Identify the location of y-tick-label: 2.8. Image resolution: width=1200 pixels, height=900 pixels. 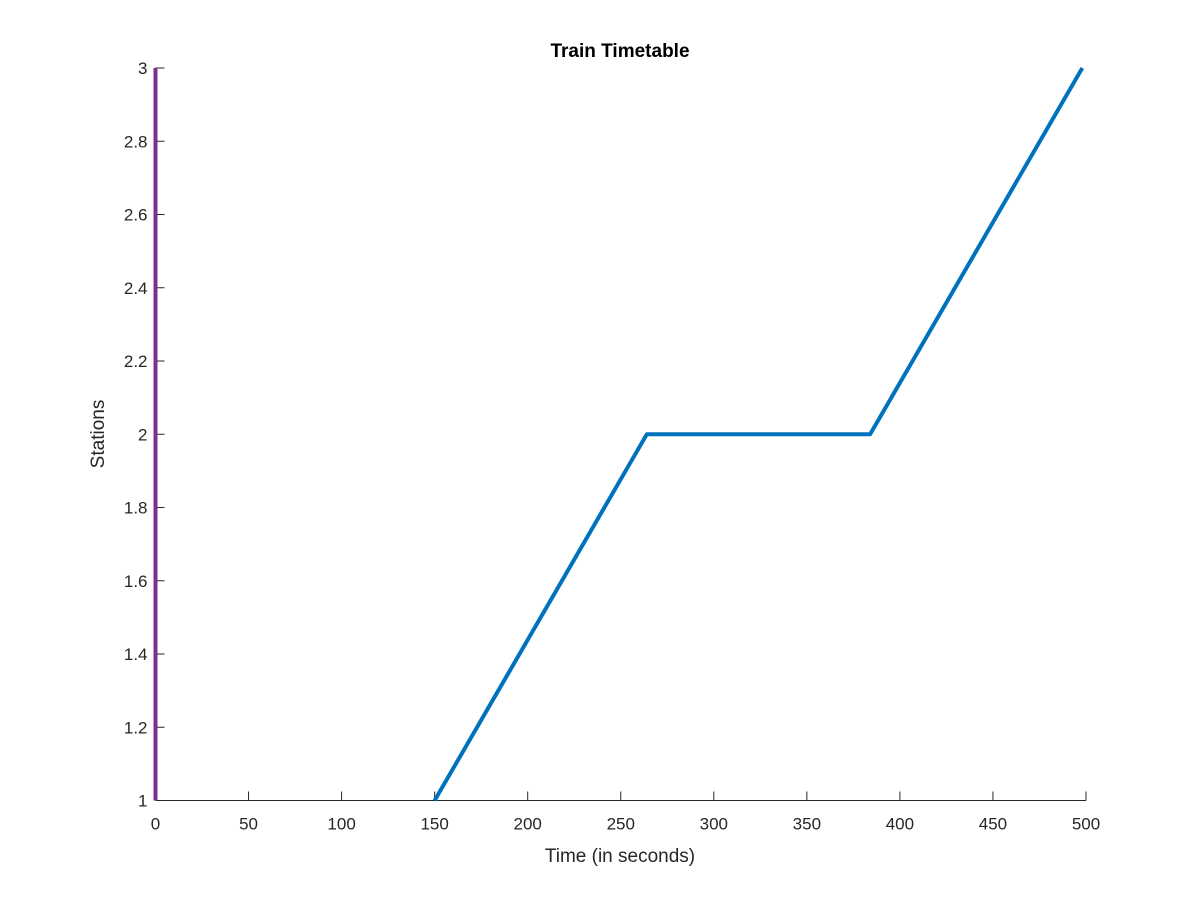
(136, 141).